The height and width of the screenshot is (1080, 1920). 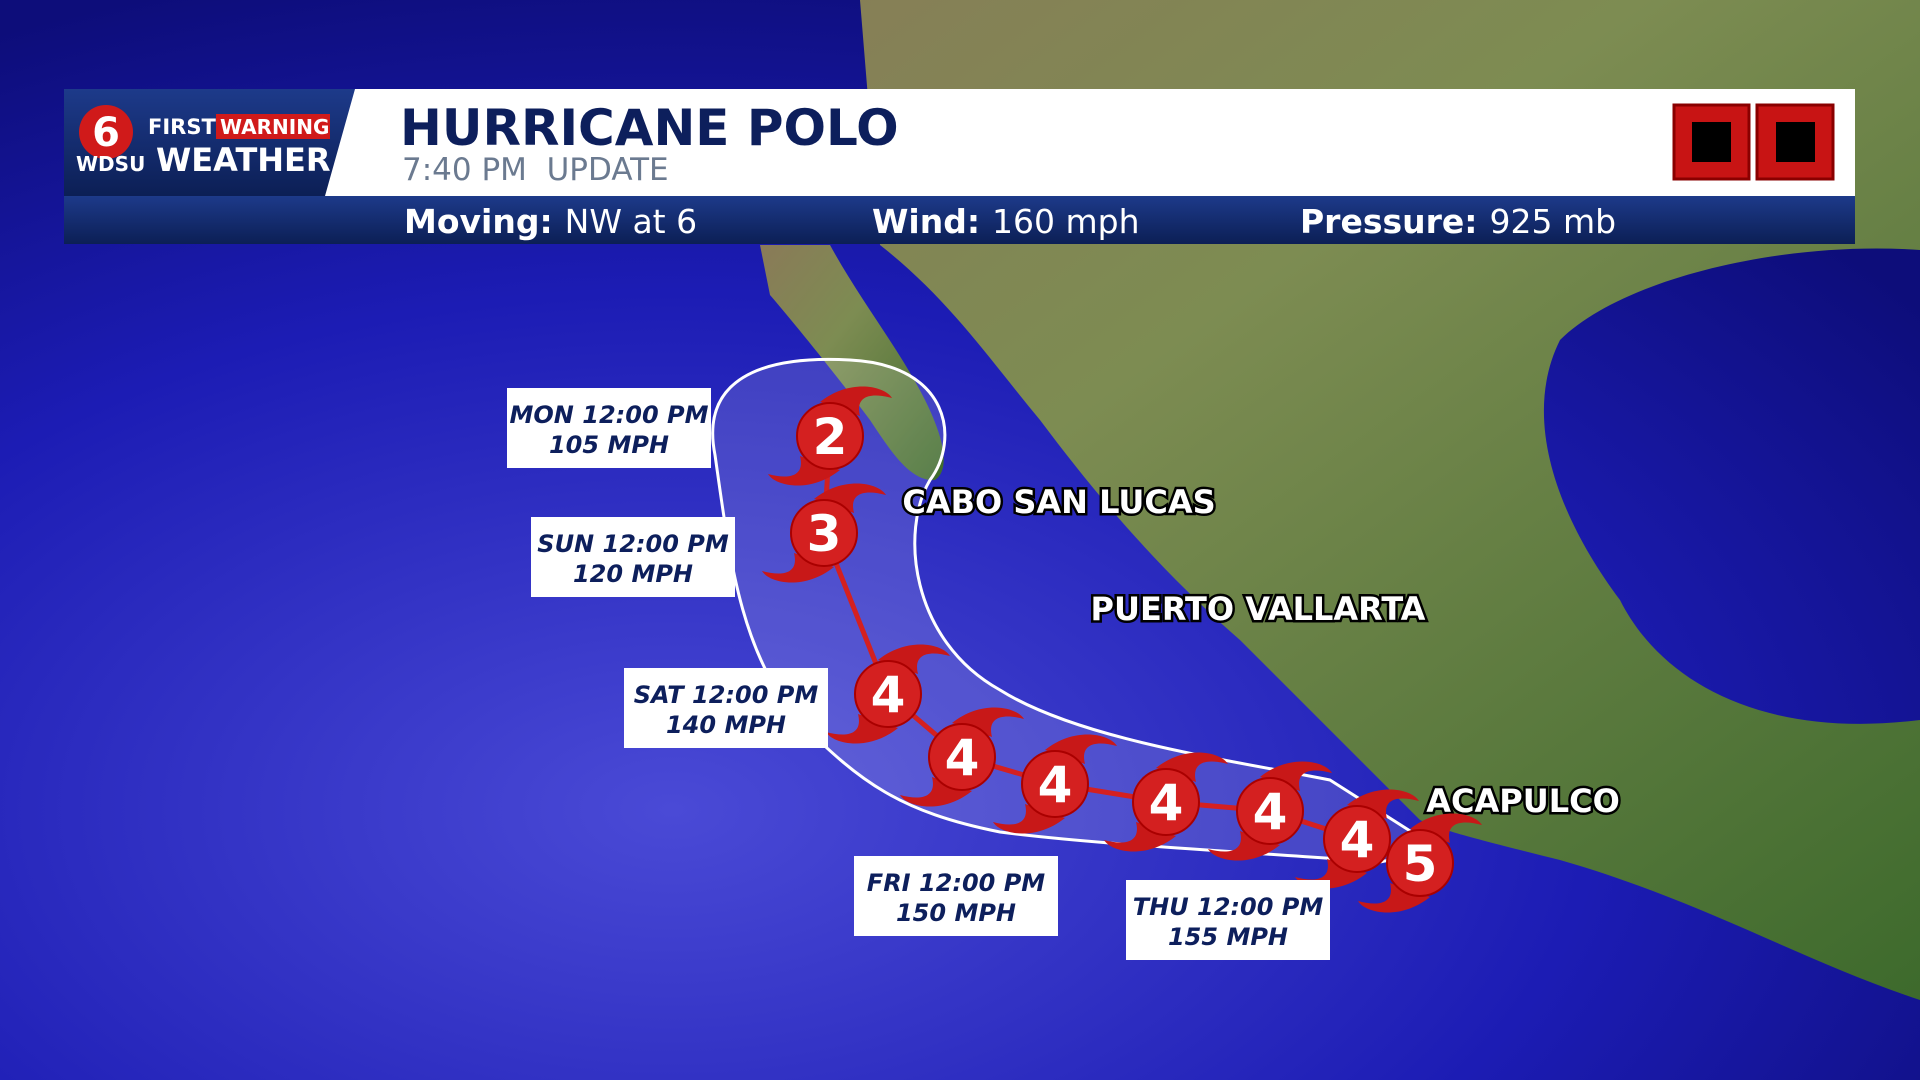 I want to click on stat-label: Wind:, so click(x=926, y=221).